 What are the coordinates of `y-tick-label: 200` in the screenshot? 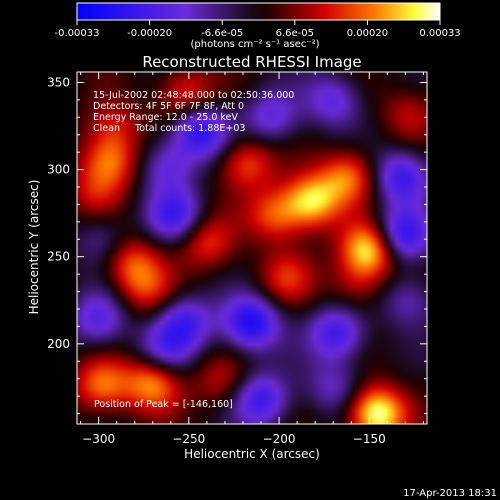 It's located at (58, 344).